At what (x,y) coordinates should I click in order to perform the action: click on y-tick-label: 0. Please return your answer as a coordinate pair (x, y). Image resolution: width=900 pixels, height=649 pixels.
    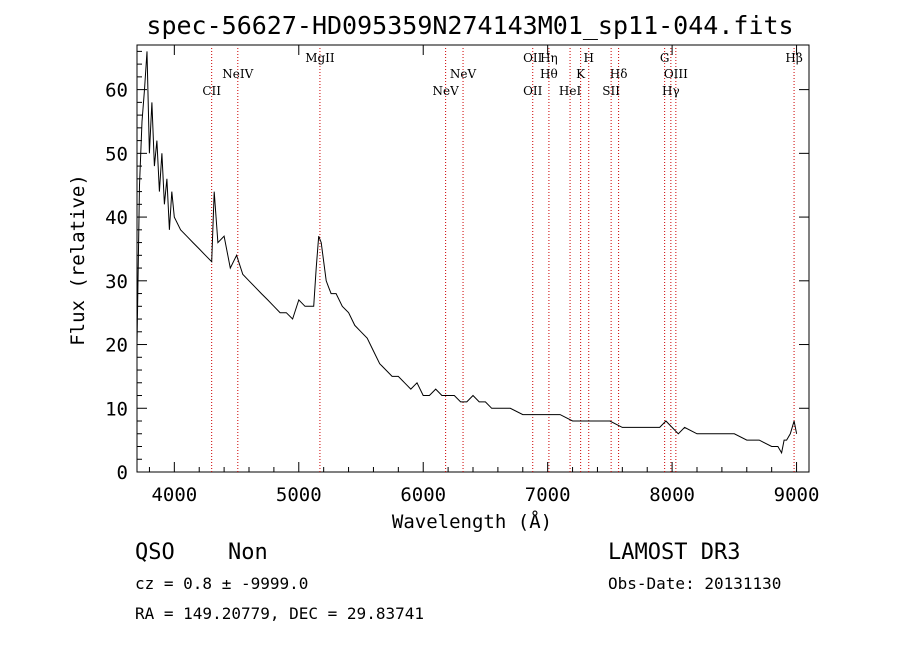
    Looking at the image, I should click on (122, 473).